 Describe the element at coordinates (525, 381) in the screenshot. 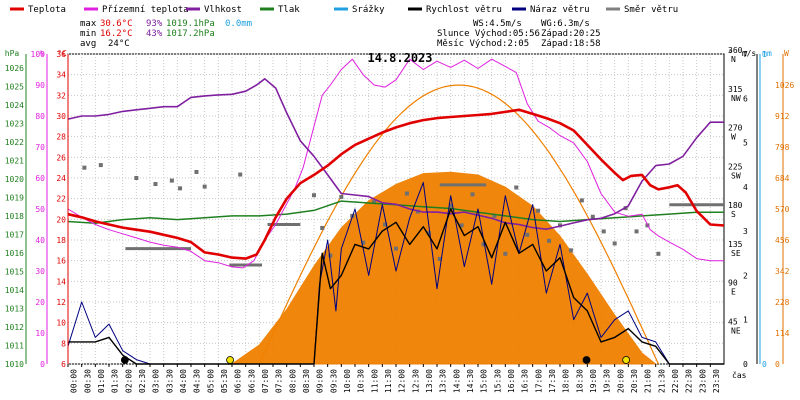

I see `x-tick-label: 16:30` at that location.